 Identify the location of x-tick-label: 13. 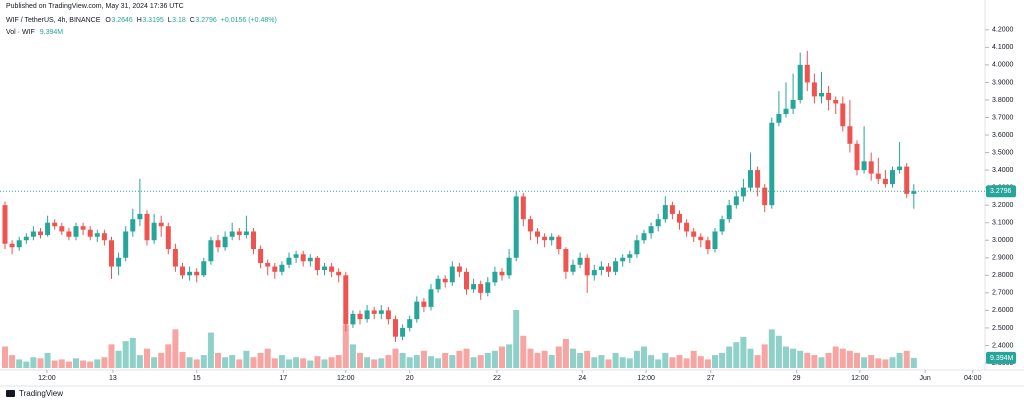
(113, 378).